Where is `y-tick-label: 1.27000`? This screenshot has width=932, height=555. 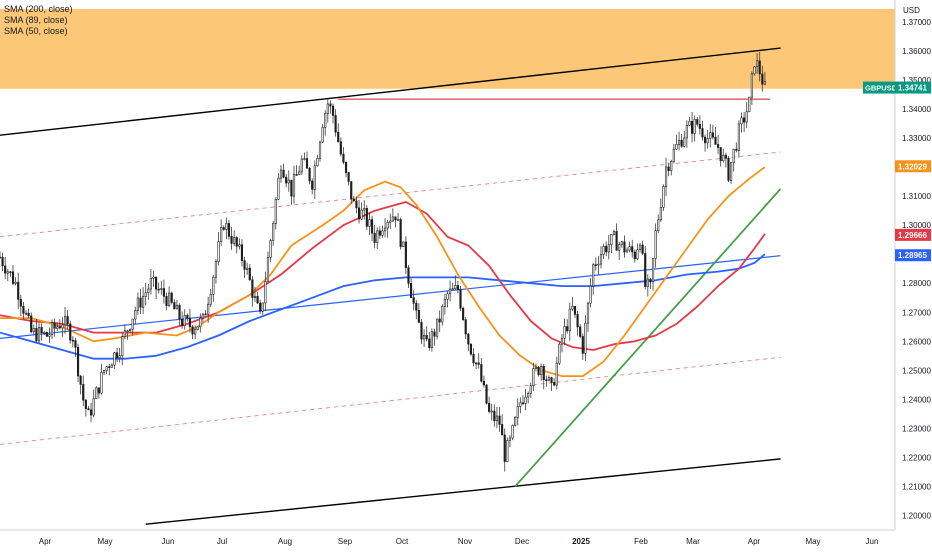 y-tick-label: 1.27000 is located at coordinates (916, 312).